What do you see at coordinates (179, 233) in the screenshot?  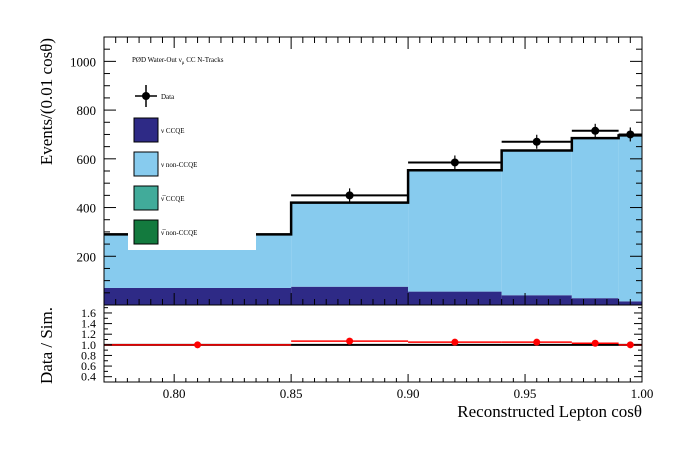 I see `legend-label-4: ν̅ non-CCQE` at bounding box center [179, 233].